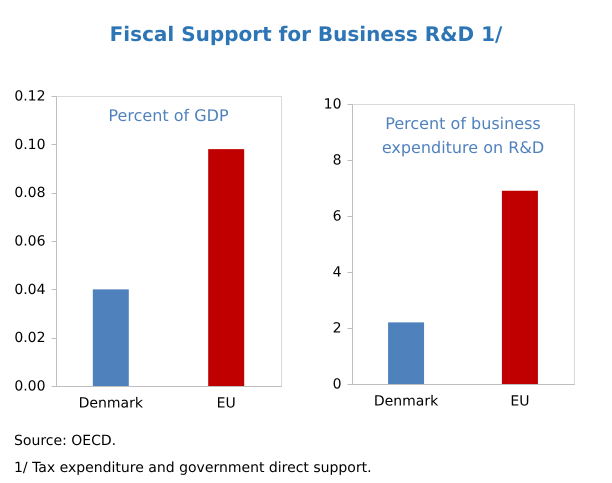 The height and width of the screenshot is (483, 612). I want to click on text: 1/ Tax expenditure and government direct support., so click(193, 468).